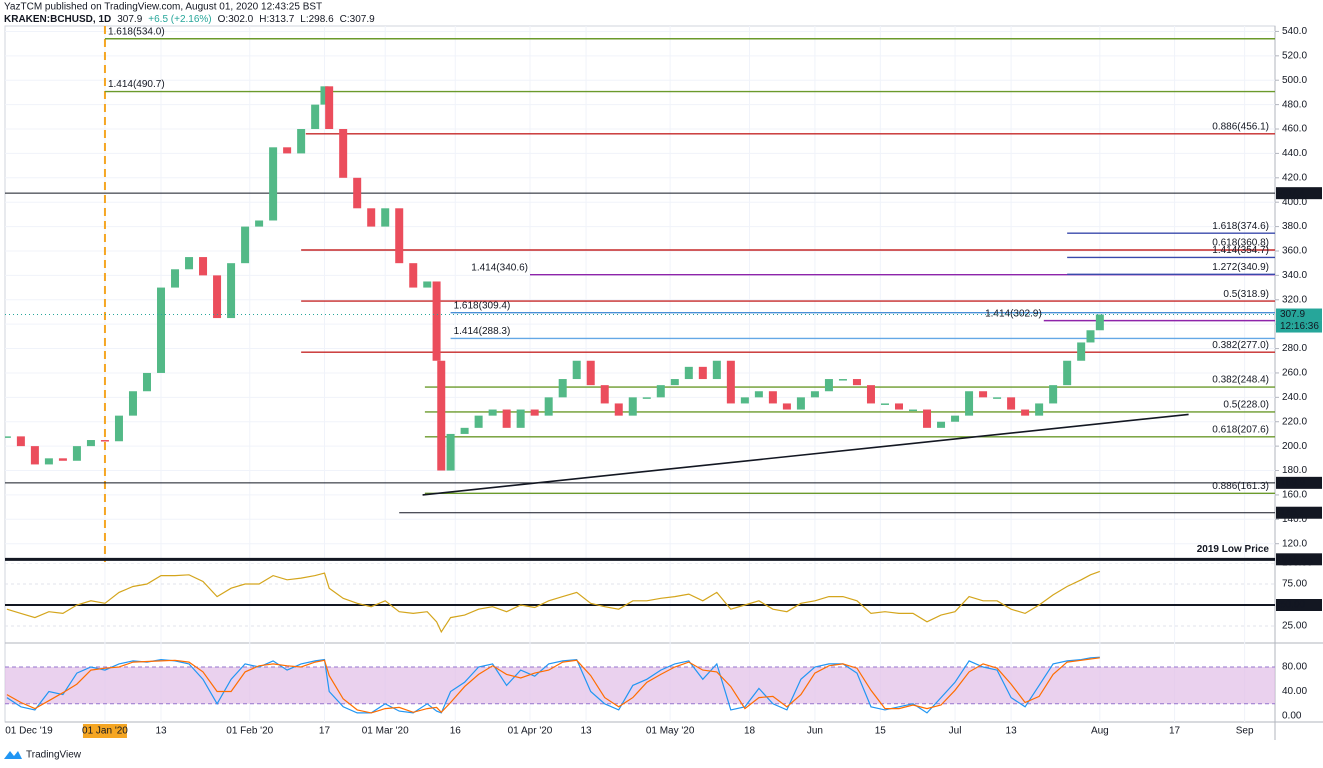  What do you see at coordinates (1294, 584) in the screenshot?
I see `rsi-tick-label: 75.00` at bounding box center [1294, 584].